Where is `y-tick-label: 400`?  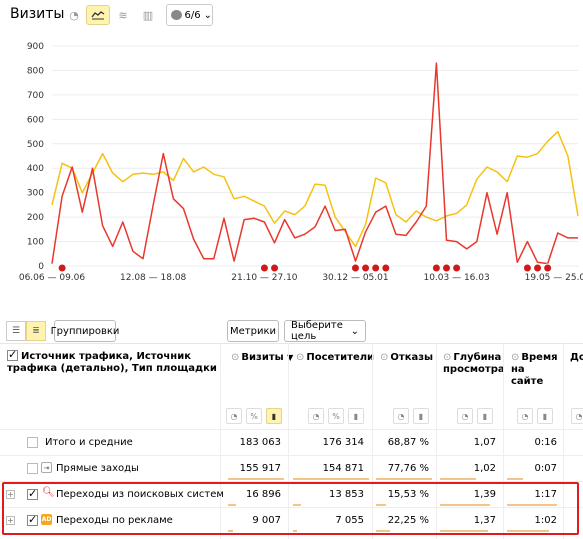
y-tick-label: 400 is located at coordinates (35, 169).